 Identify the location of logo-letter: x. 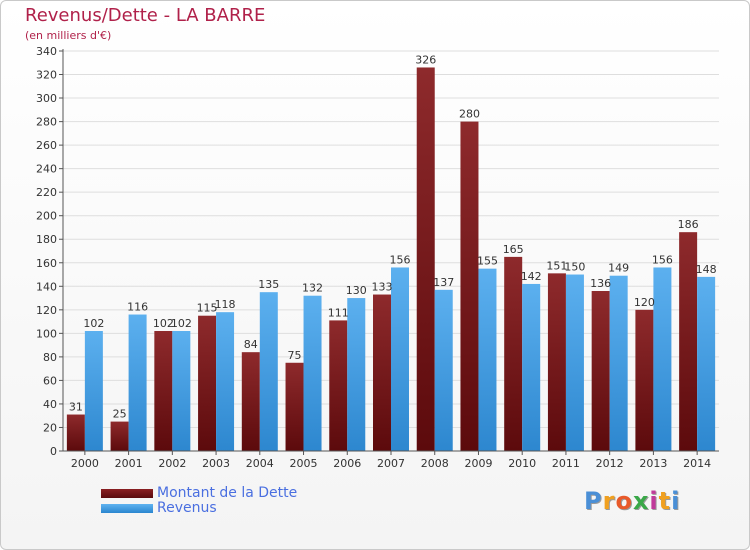
(641, 501).